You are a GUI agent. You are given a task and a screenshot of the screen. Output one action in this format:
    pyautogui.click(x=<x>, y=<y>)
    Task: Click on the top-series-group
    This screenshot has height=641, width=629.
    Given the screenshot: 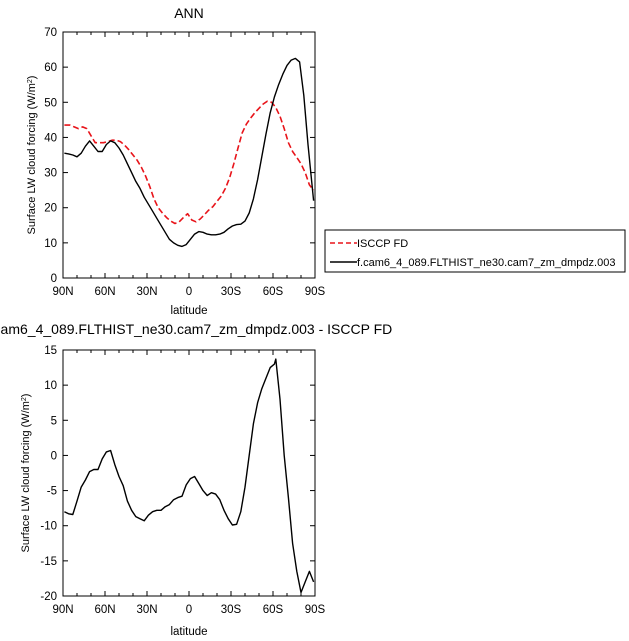 What is the action you would take?
    pyautogui.click(x=189, y=152)
    